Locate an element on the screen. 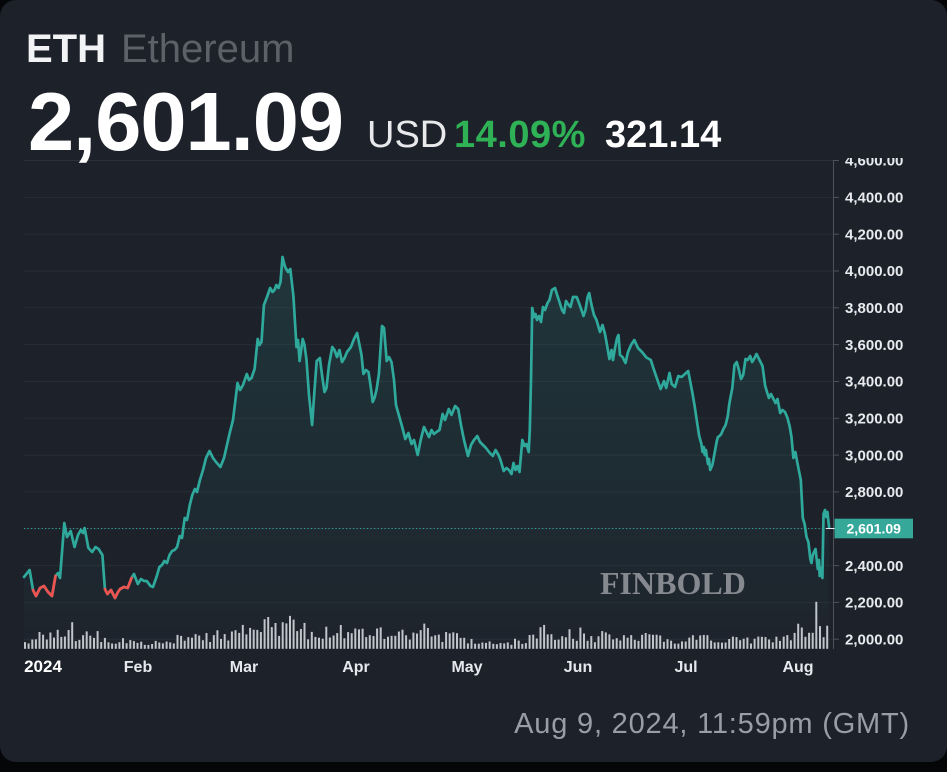 The image size is (947, 772). svg-text: 4,400.00 is located at coordinates (874, 198).